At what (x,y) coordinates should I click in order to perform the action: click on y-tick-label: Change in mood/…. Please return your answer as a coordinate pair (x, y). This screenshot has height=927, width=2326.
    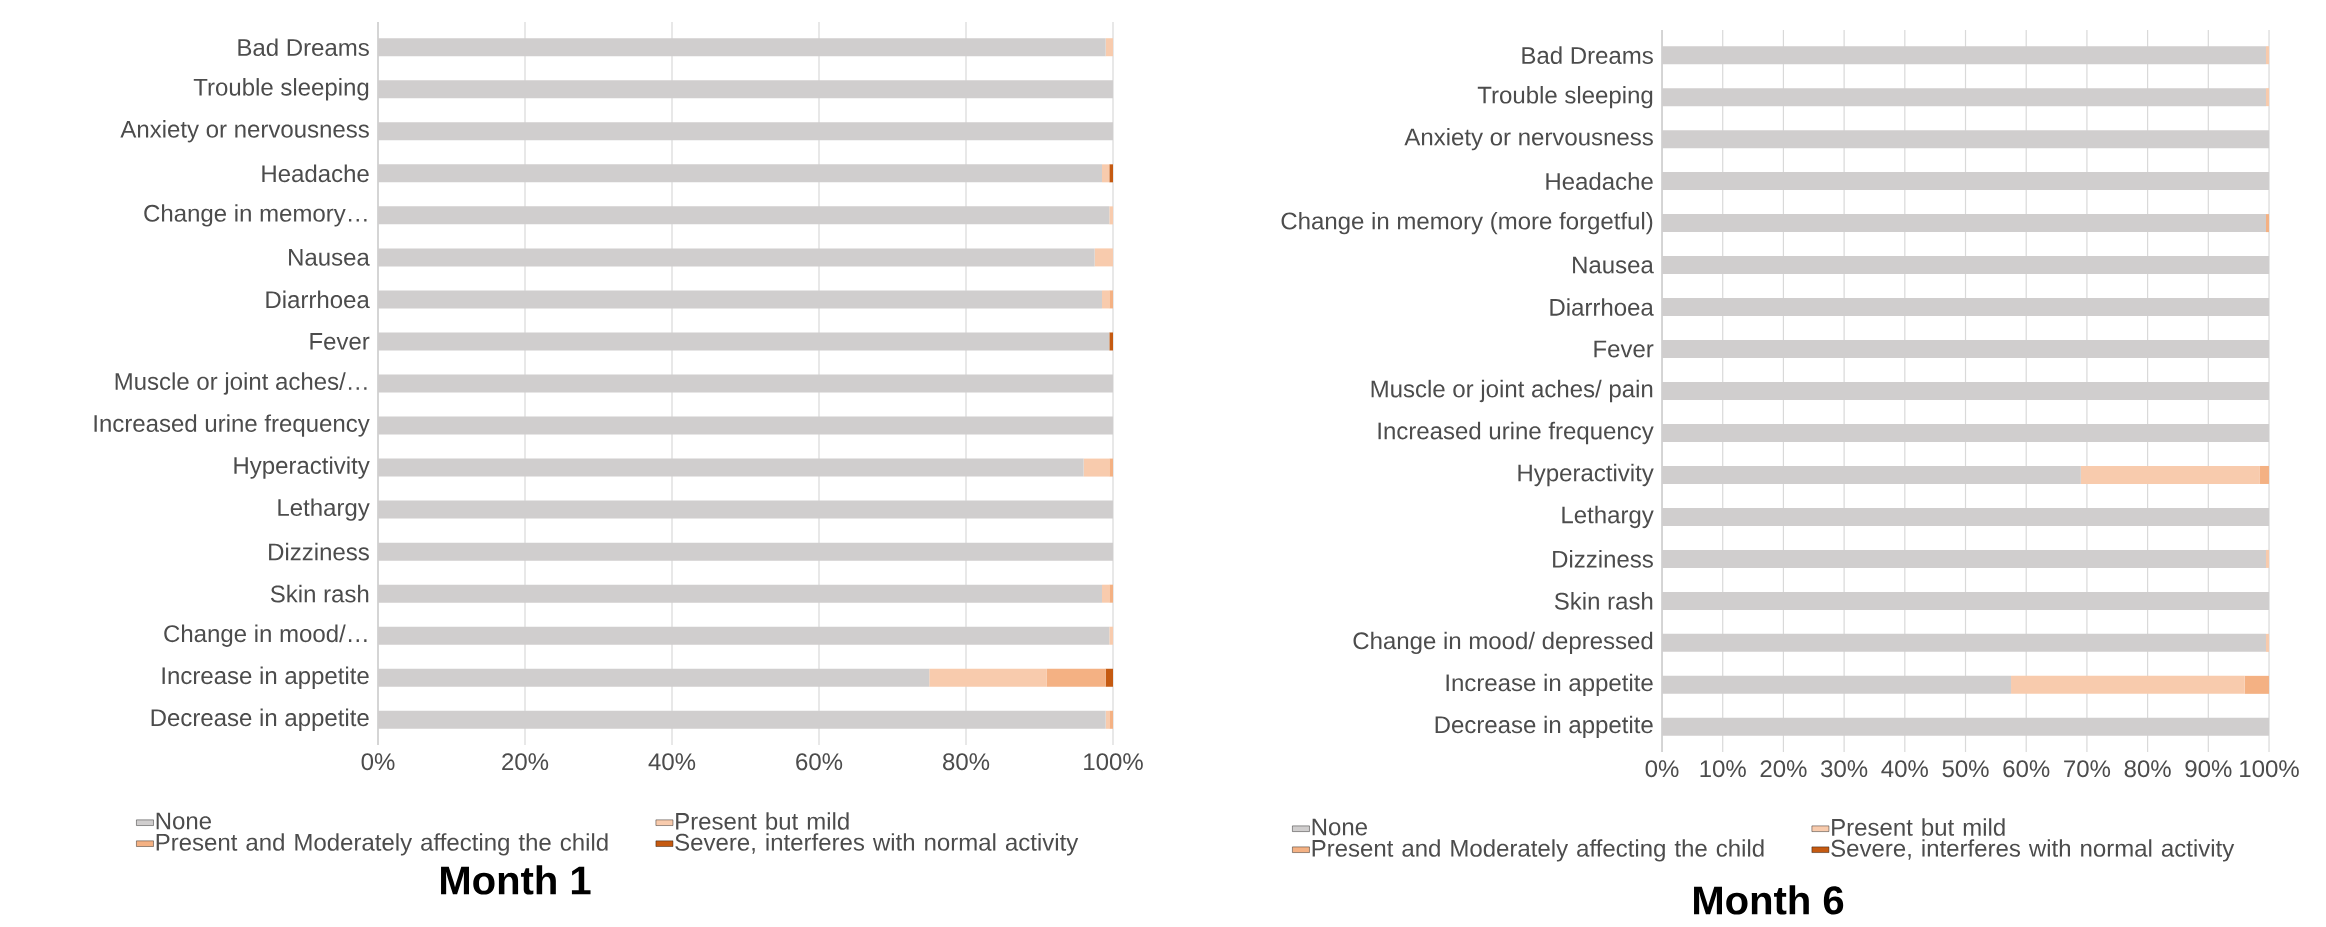
    Looking at the image, I should click on (265, 635).